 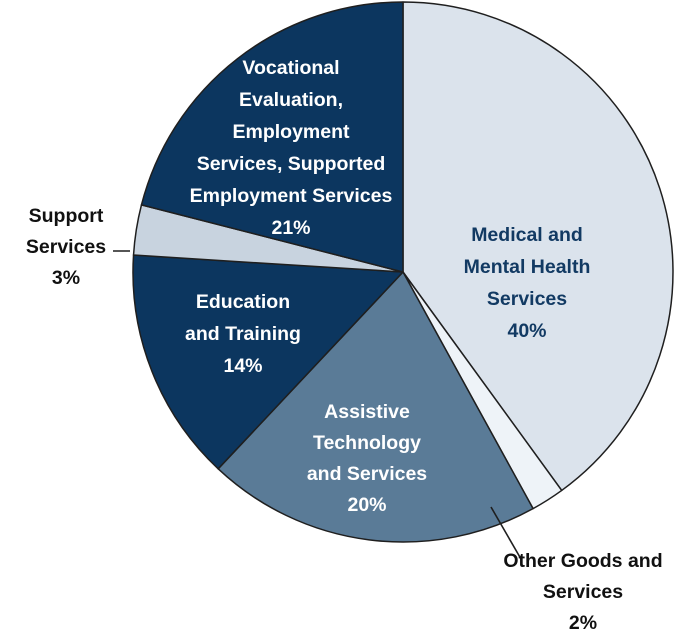 What do you see at coordinates (291, 196) in the screenshot?
I see `slice-label-line: Employment Services` at bounding box center [291, 196].